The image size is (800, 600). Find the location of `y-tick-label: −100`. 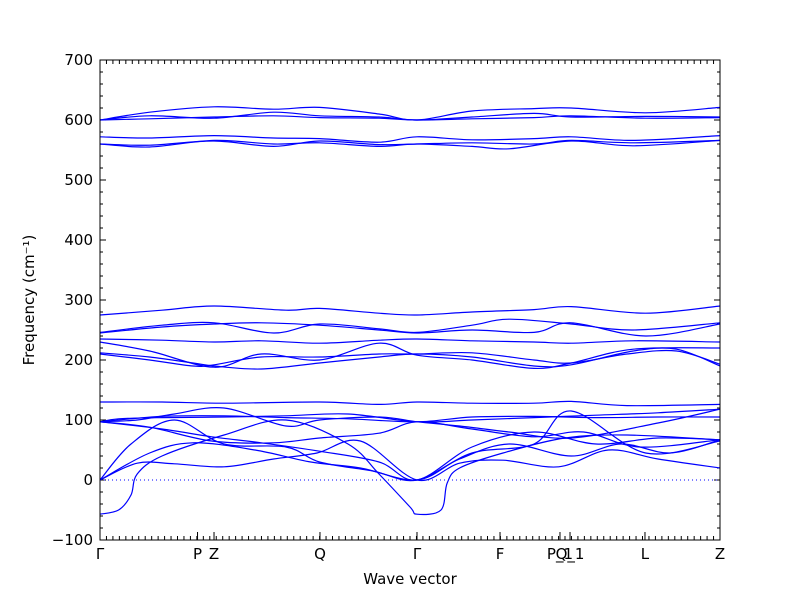

y-tick-label: −100 is located at coordinates (72, 540).